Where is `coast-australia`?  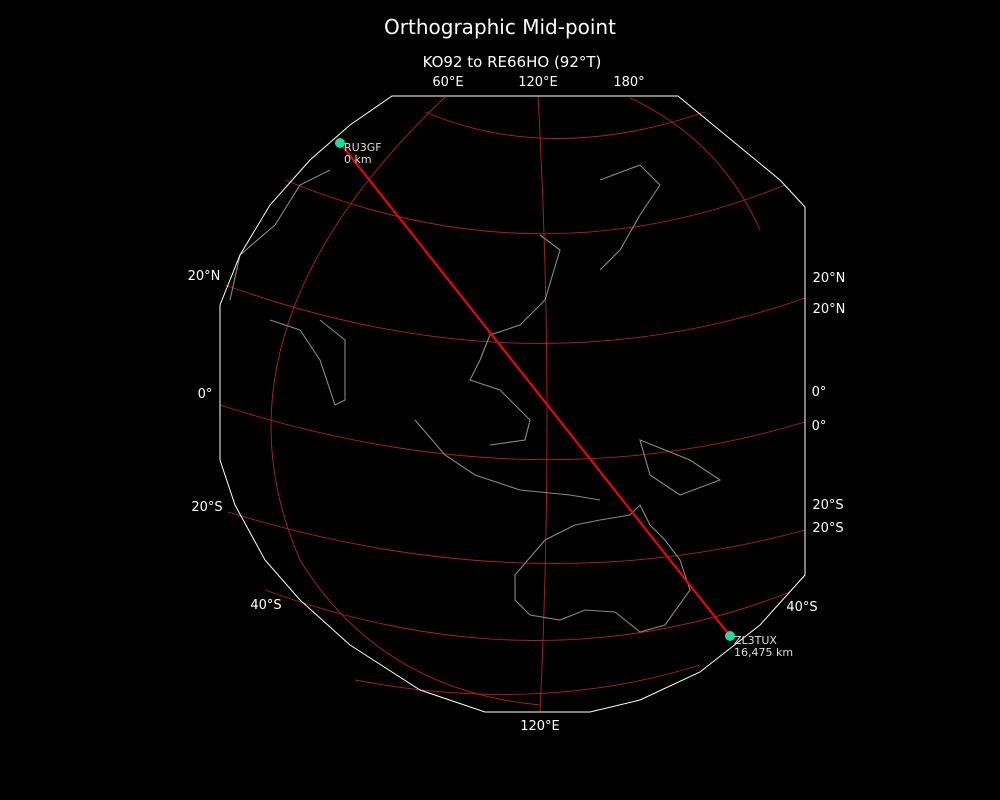 coast-australia is located at coordinates (602, 568).